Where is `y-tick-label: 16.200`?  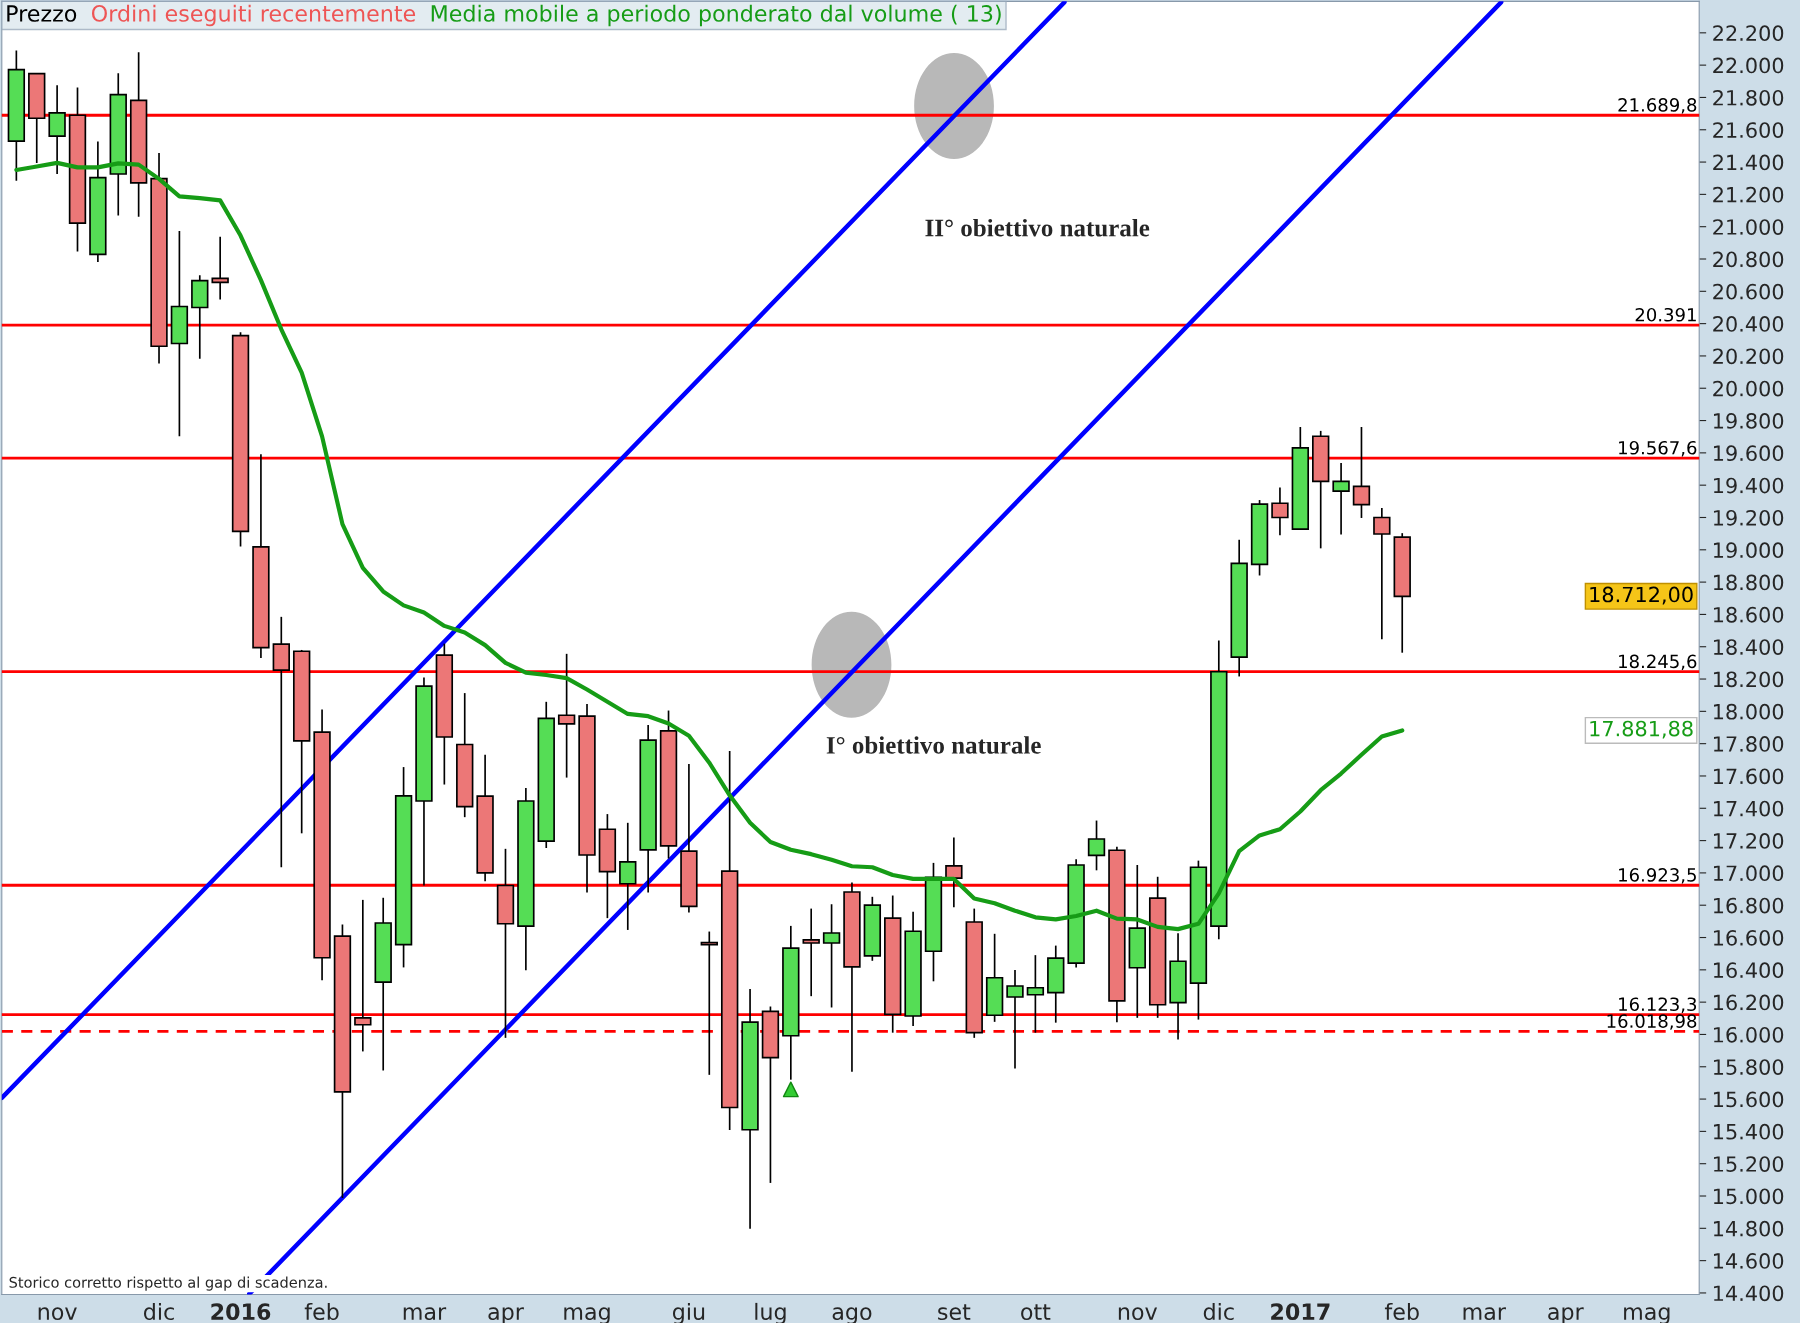 y-tick-label: 16.200 is located at coordinates (1748, 1002).